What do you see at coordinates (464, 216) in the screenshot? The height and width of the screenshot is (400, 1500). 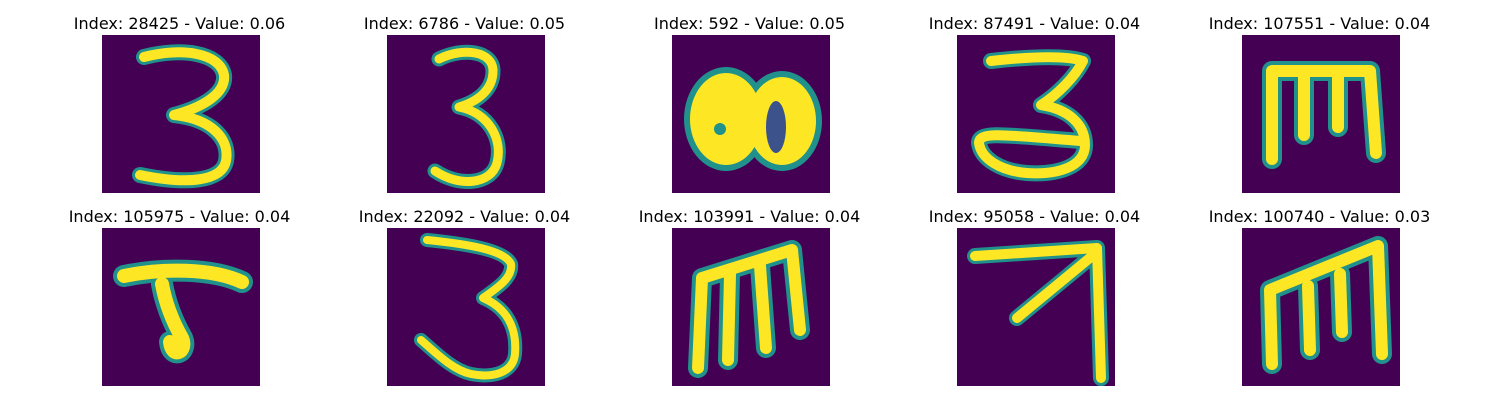 I see `panel-title: Index: 22092 - Value: 0.04` at bounding box center [464, 216].